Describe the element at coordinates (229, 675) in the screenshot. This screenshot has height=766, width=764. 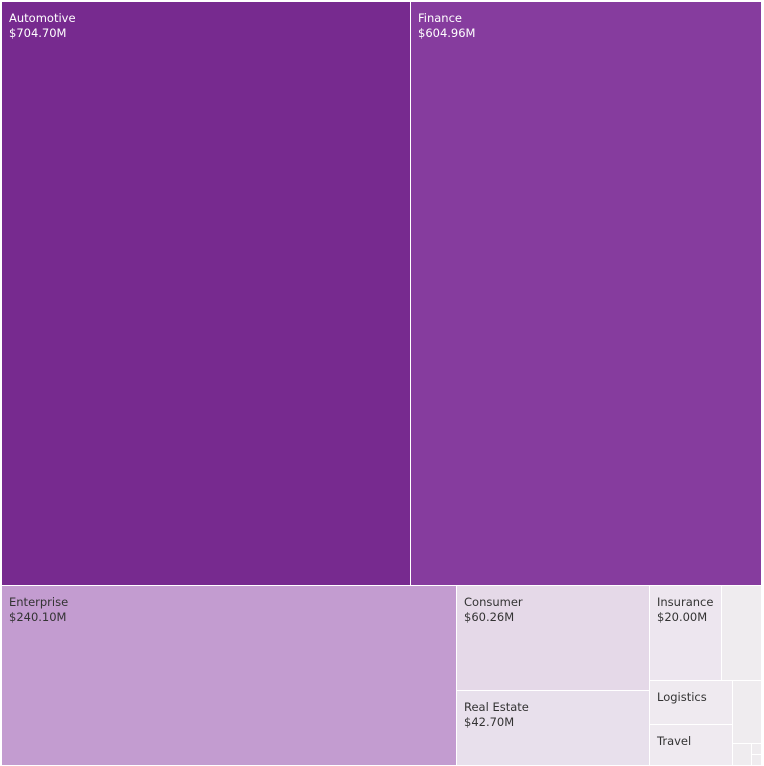
I see `treemap-cell-enterprise: Enterprise $240.10M` at that location.